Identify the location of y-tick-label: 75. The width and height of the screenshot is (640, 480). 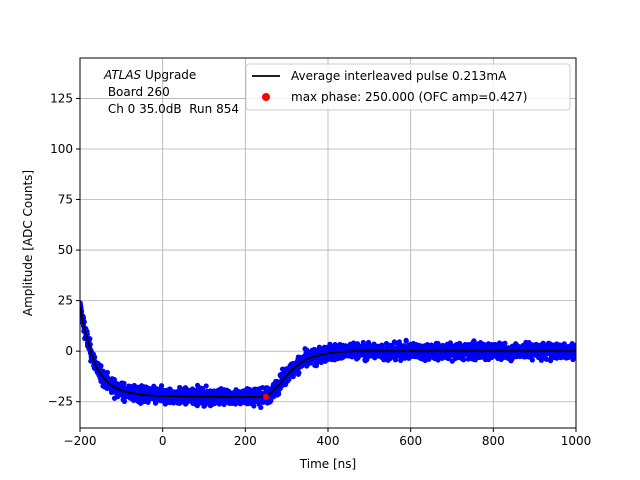
(65, 200).